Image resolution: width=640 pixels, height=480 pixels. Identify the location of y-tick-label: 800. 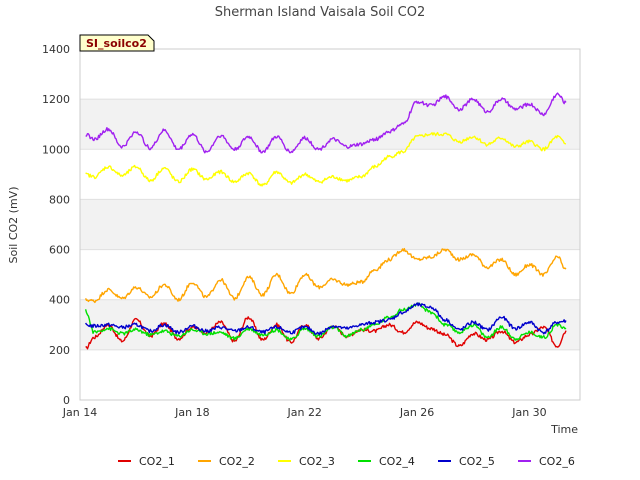
(59, 199).